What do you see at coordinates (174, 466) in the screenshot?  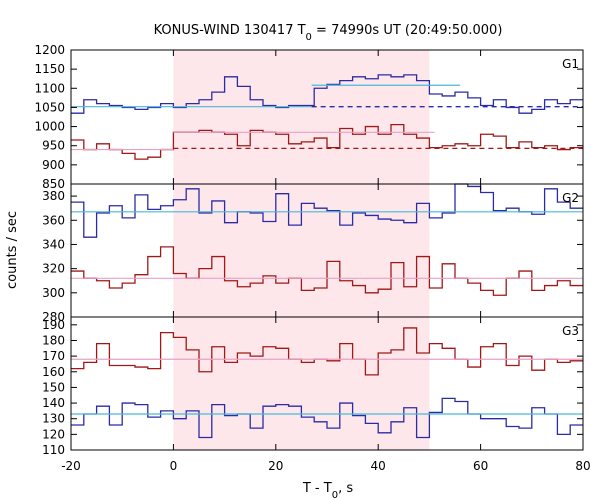 I see `x-tick-label: 0` at bounding box center [174, 466].